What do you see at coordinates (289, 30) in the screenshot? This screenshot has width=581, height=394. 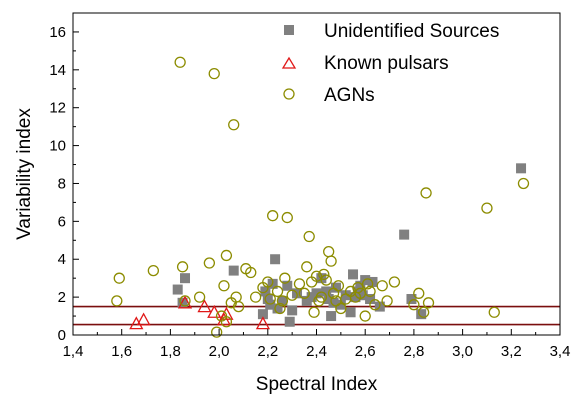 I see `legend-marker-square` at bounding box center [289, 30].